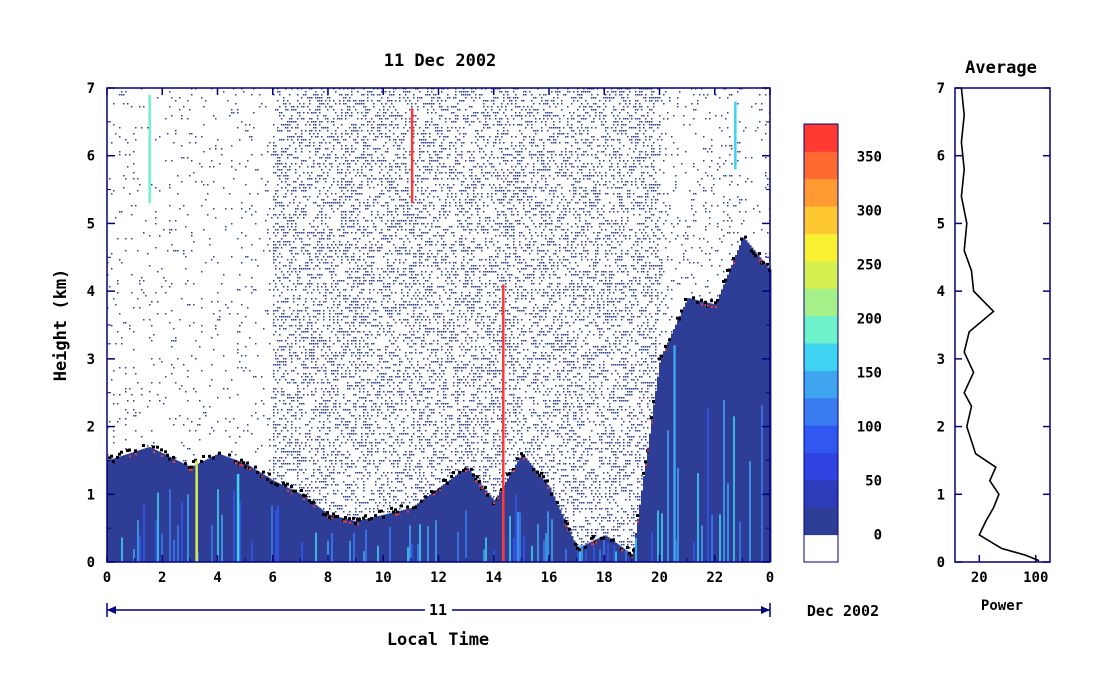  Describe the element at coordinates (941, 563) in the screenshot. I see `average-y-tick-label: 0` at that location.